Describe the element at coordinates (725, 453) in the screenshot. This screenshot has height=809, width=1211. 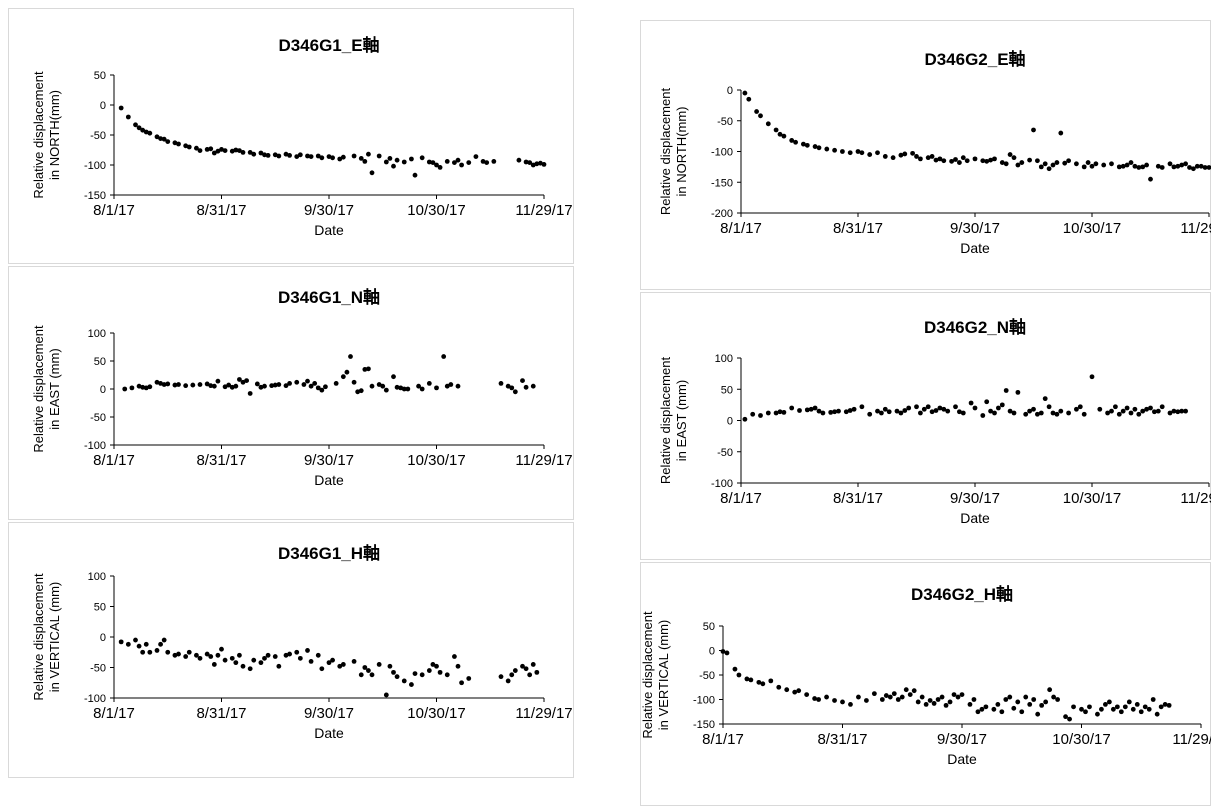
I see `y-tick-label: -50` at that location.